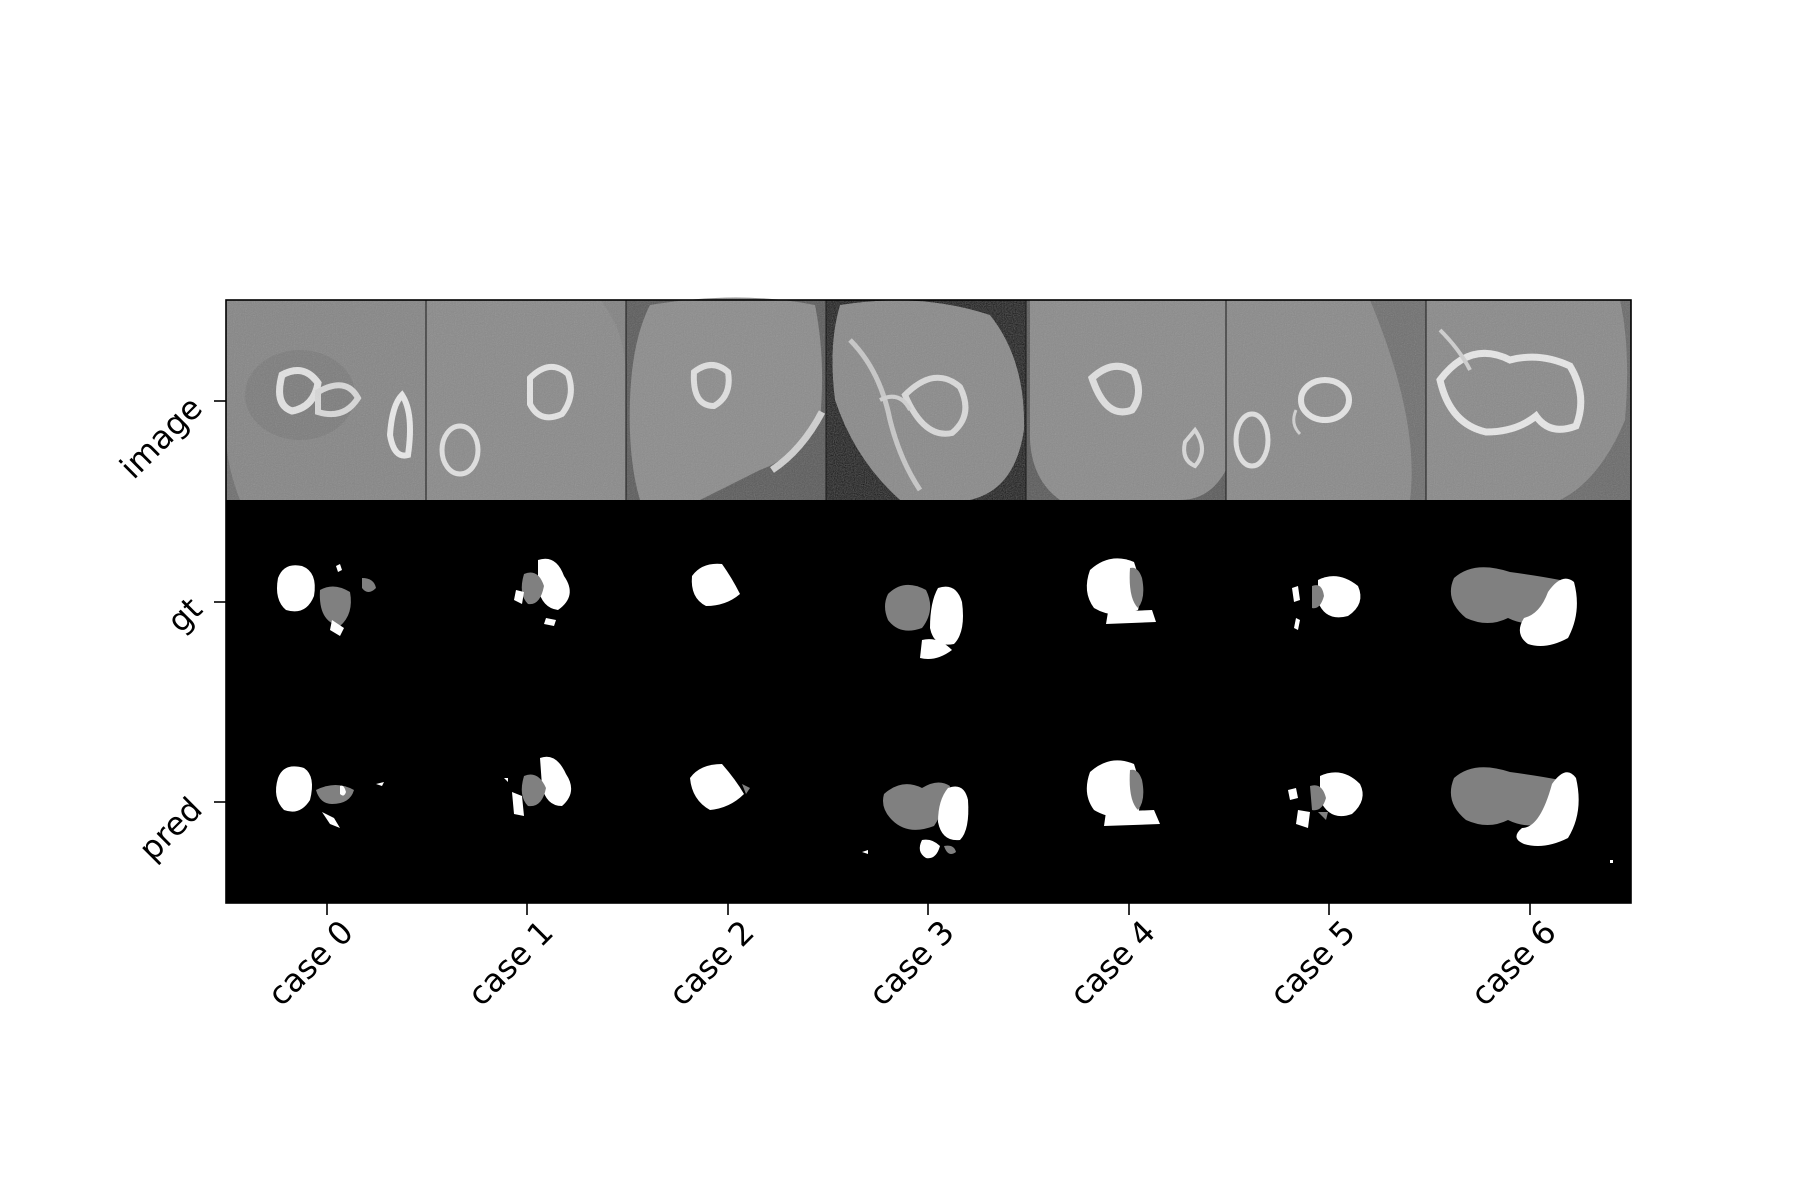  I want to click on col-label-case-0: case 0, so click(310, 963).